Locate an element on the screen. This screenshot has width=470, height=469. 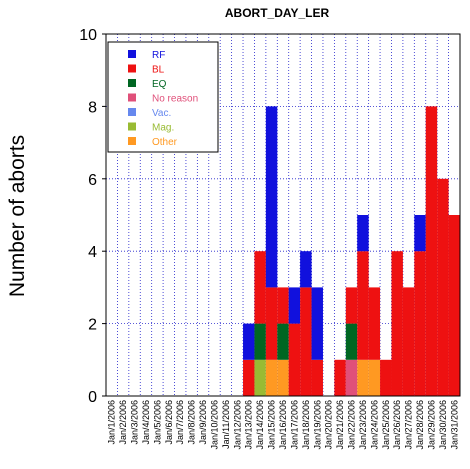
x-tick-label: Jan/14/2006 is located at coordinates (260, 425).